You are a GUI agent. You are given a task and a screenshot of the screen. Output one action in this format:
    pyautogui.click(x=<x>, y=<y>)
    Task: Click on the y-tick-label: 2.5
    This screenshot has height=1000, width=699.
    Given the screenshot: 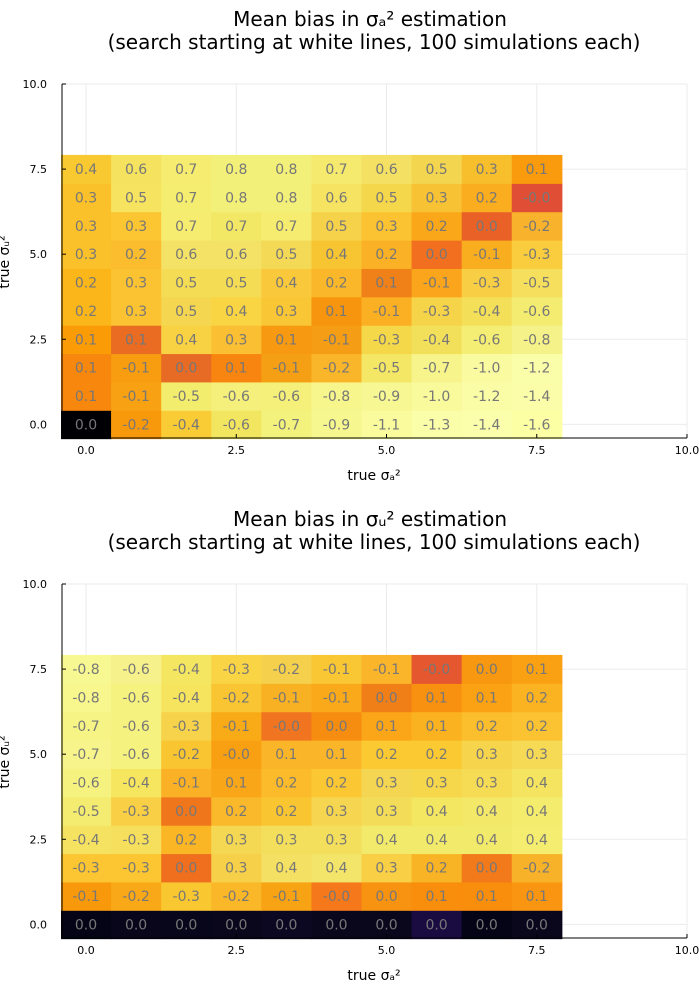 What is the action you would take?
    pyautogui.click(x=39, y=339)
    